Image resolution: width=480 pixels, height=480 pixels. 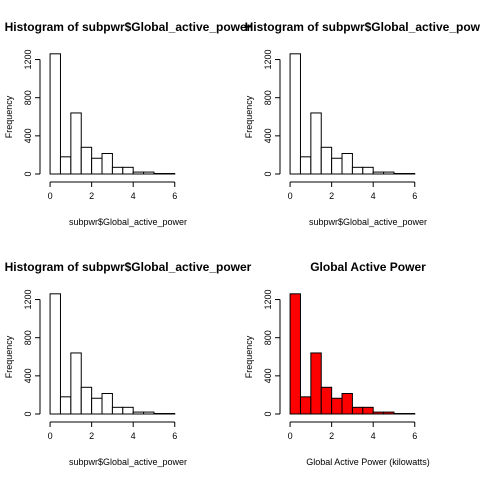 What do you see at coordinates (368, 462) in the screenshot?
I see `x-axis-label: Global Active Power (kilowatts)` at bounding box center [368, 462].